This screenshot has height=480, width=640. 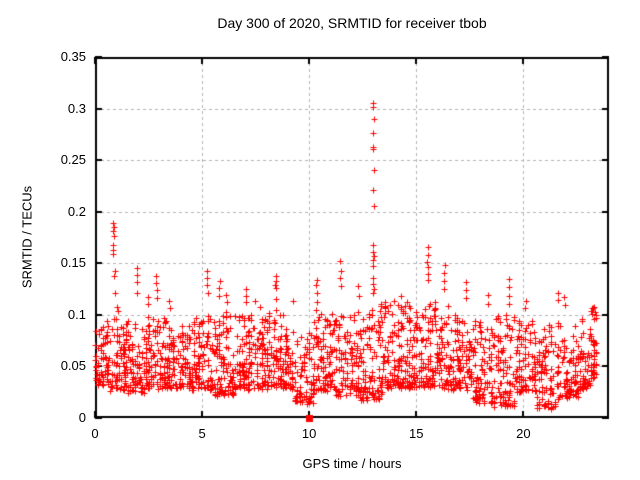 I want to click on y-tick-label: 0.2, so click(x=76, y=211).